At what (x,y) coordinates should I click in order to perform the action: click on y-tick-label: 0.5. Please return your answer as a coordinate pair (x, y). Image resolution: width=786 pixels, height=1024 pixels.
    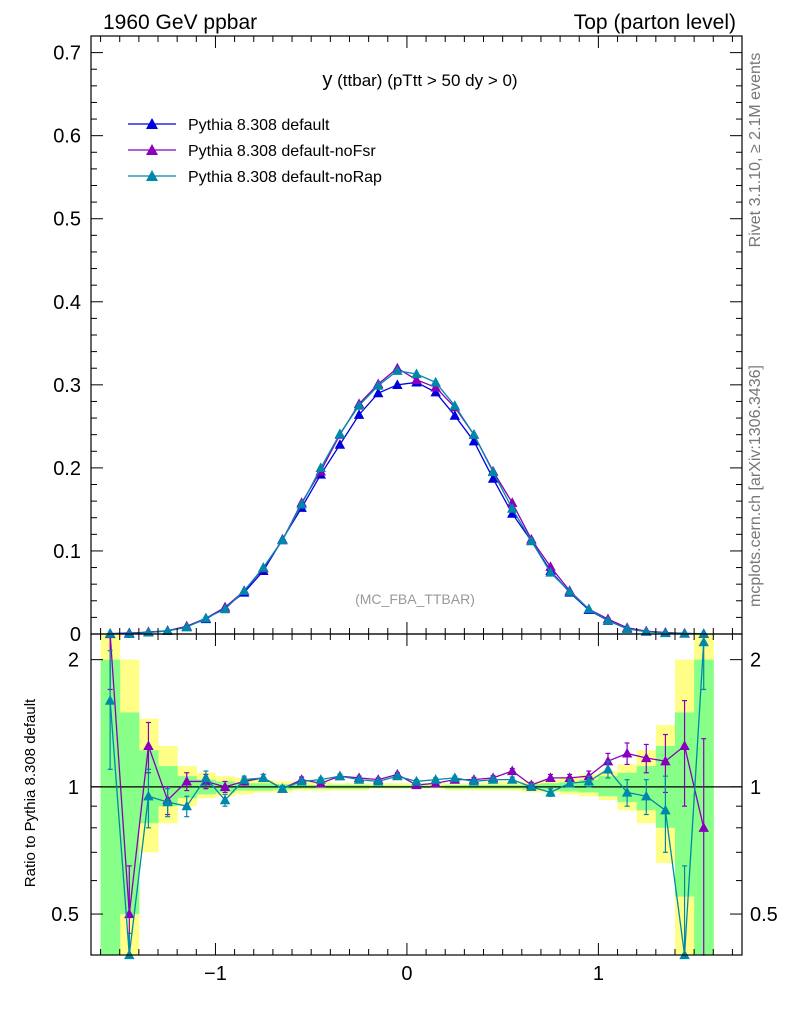
    Looking at the image, I should click on (67, 220).